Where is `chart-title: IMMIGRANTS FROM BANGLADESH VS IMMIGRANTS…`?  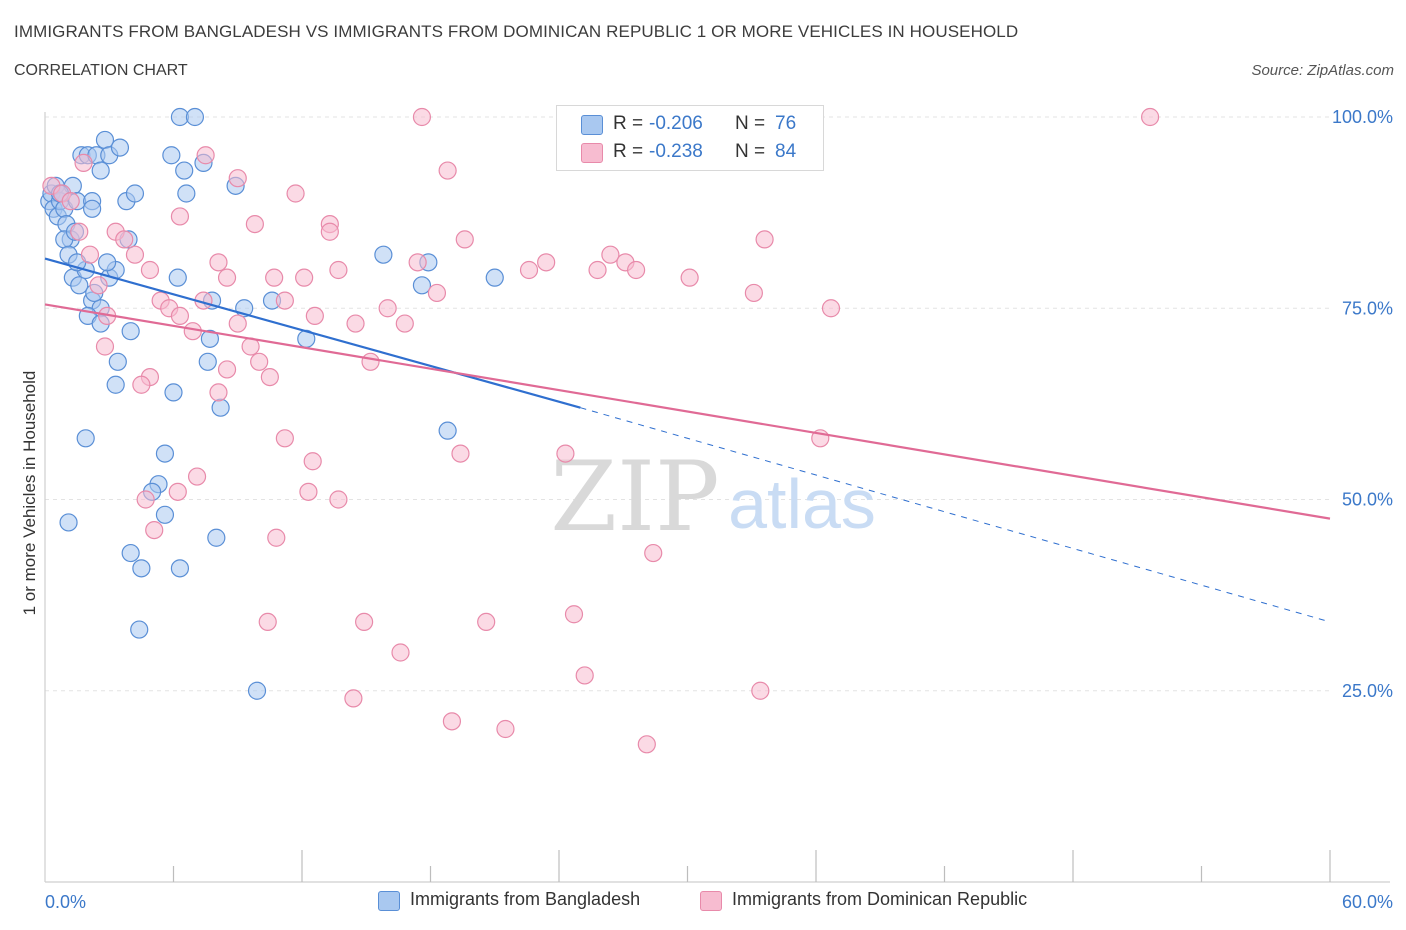 chart-title: IMMIGRANTS FROM BANGLADESH VS IMMIGRANTS… is located at coordinates (516, 31).